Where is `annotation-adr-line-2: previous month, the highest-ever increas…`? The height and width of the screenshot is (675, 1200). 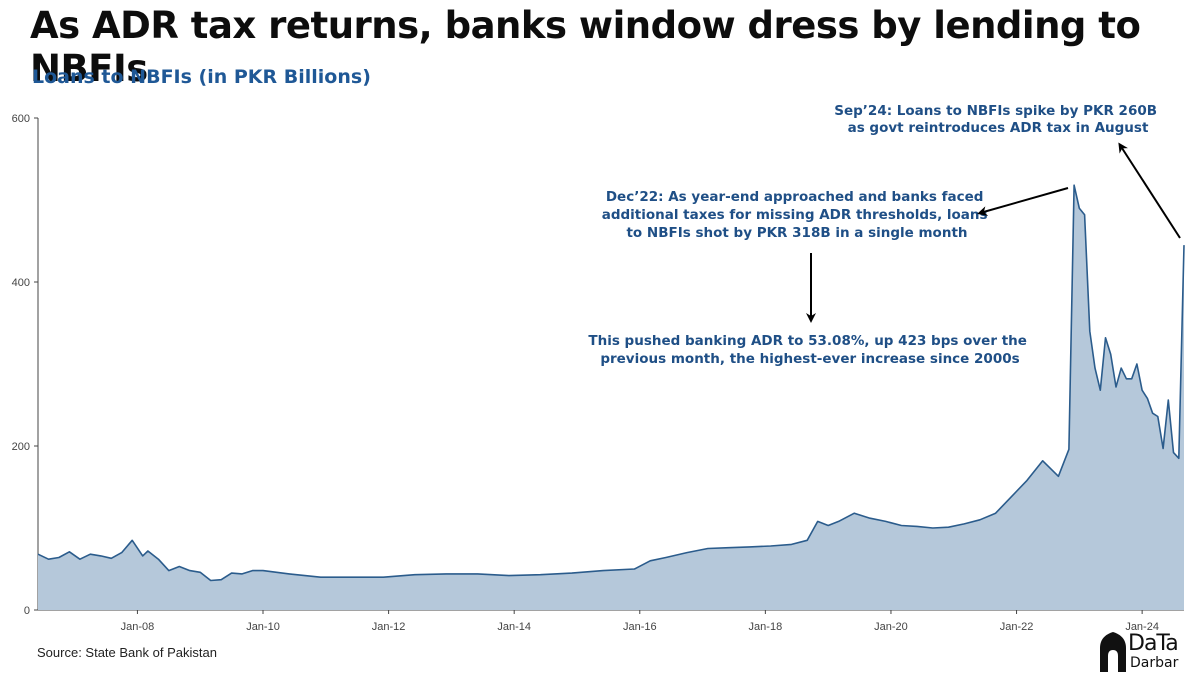
annotation-adr-line-2: previous month, the highest-ever increas… is located at coordinates (809, 359).